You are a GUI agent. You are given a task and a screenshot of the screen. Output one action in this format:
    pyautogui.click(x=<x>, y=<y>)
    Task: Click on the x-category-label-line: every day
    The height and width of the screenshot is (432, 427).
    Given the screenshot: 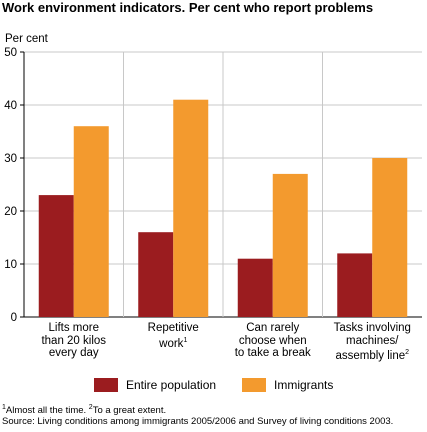 What is the action you would take?
    pyautogui.click(x=73, y=353)
    